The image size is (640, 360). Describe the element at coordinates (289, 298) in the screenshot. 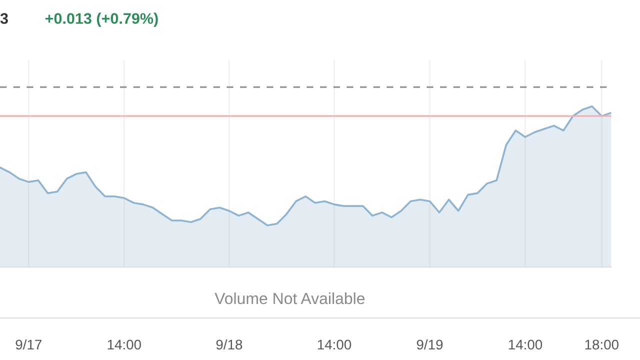

I see `text: Volume Not Available` at that location.